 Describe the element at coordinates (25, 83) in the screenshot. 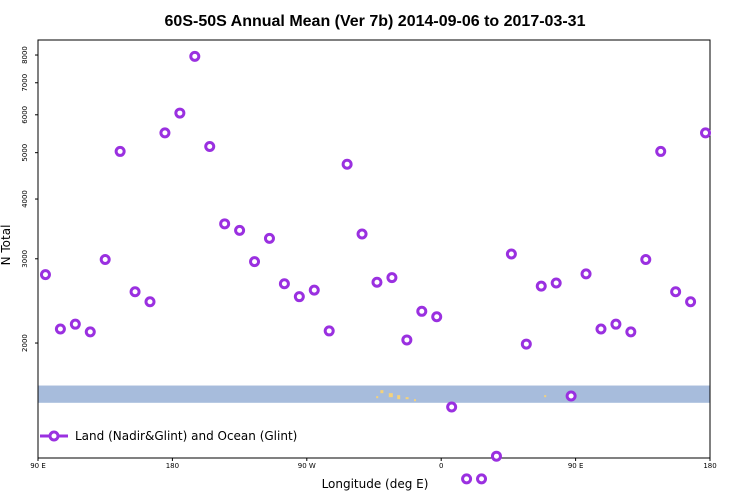

I see `y-tick-label: 7000` at that location.